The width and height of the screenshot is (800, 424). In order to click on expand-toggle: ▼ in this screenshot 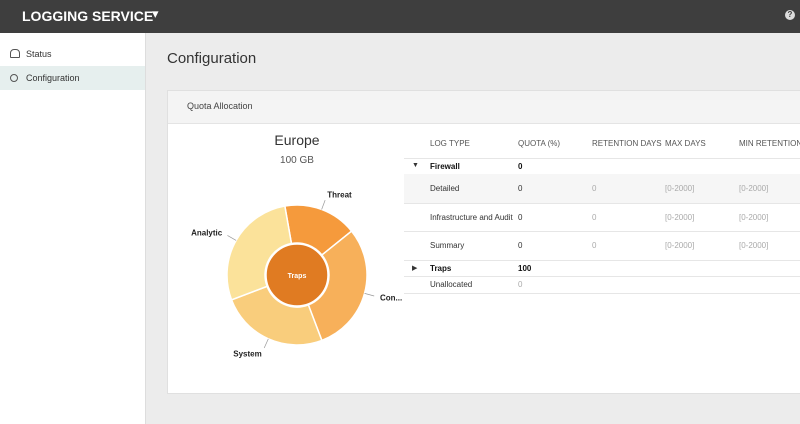, I will do `click(415, 165)`.